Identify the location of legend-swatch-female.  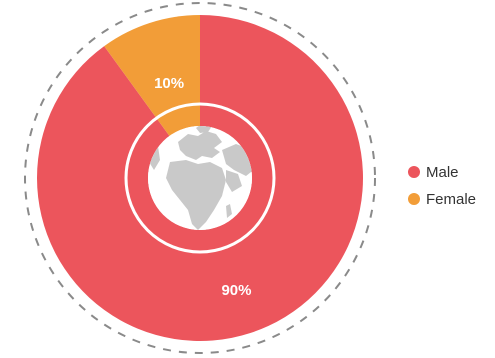
(414, 199).